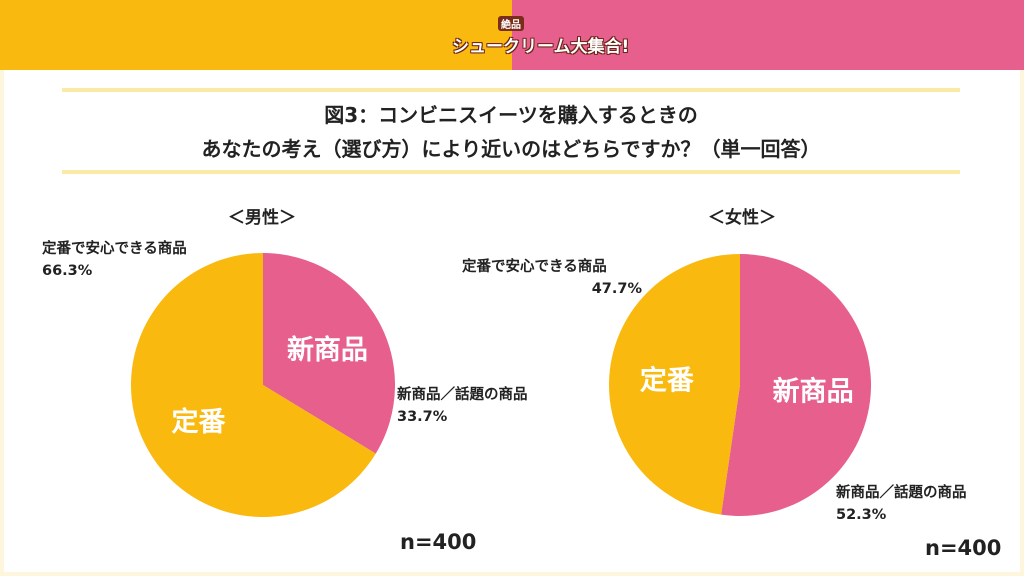  I want to click on legend-label-female-new: 新商品／話題の商品 52.3%, so click(901, 504).